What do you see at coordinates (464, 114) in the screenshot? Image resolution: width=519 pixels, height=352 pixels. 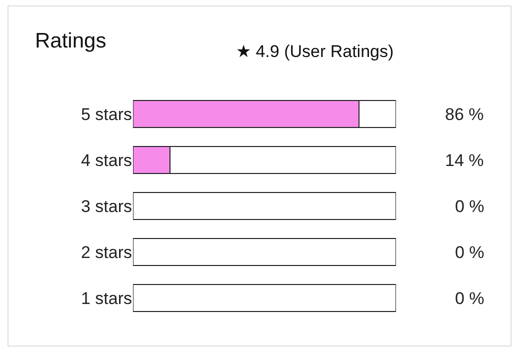 I see `data-label: 86 %` at bounding box center [464, 114].